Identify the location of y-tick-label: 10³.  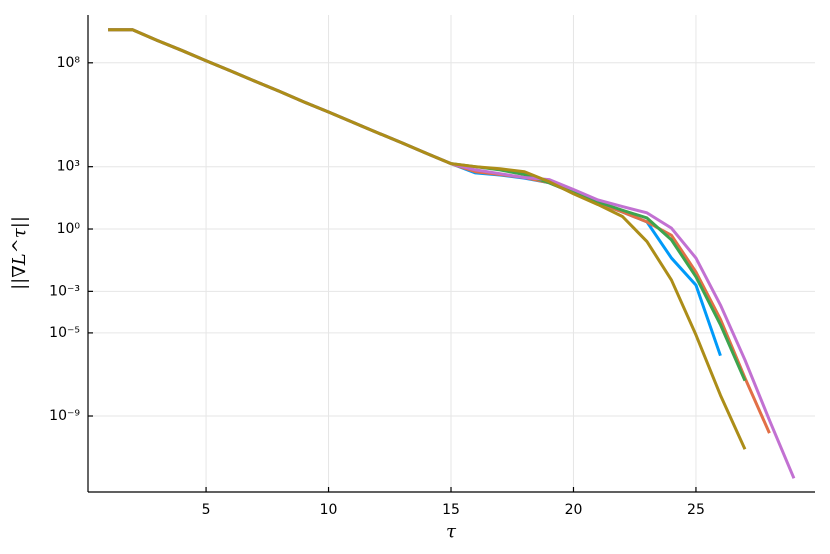
(68, 167).